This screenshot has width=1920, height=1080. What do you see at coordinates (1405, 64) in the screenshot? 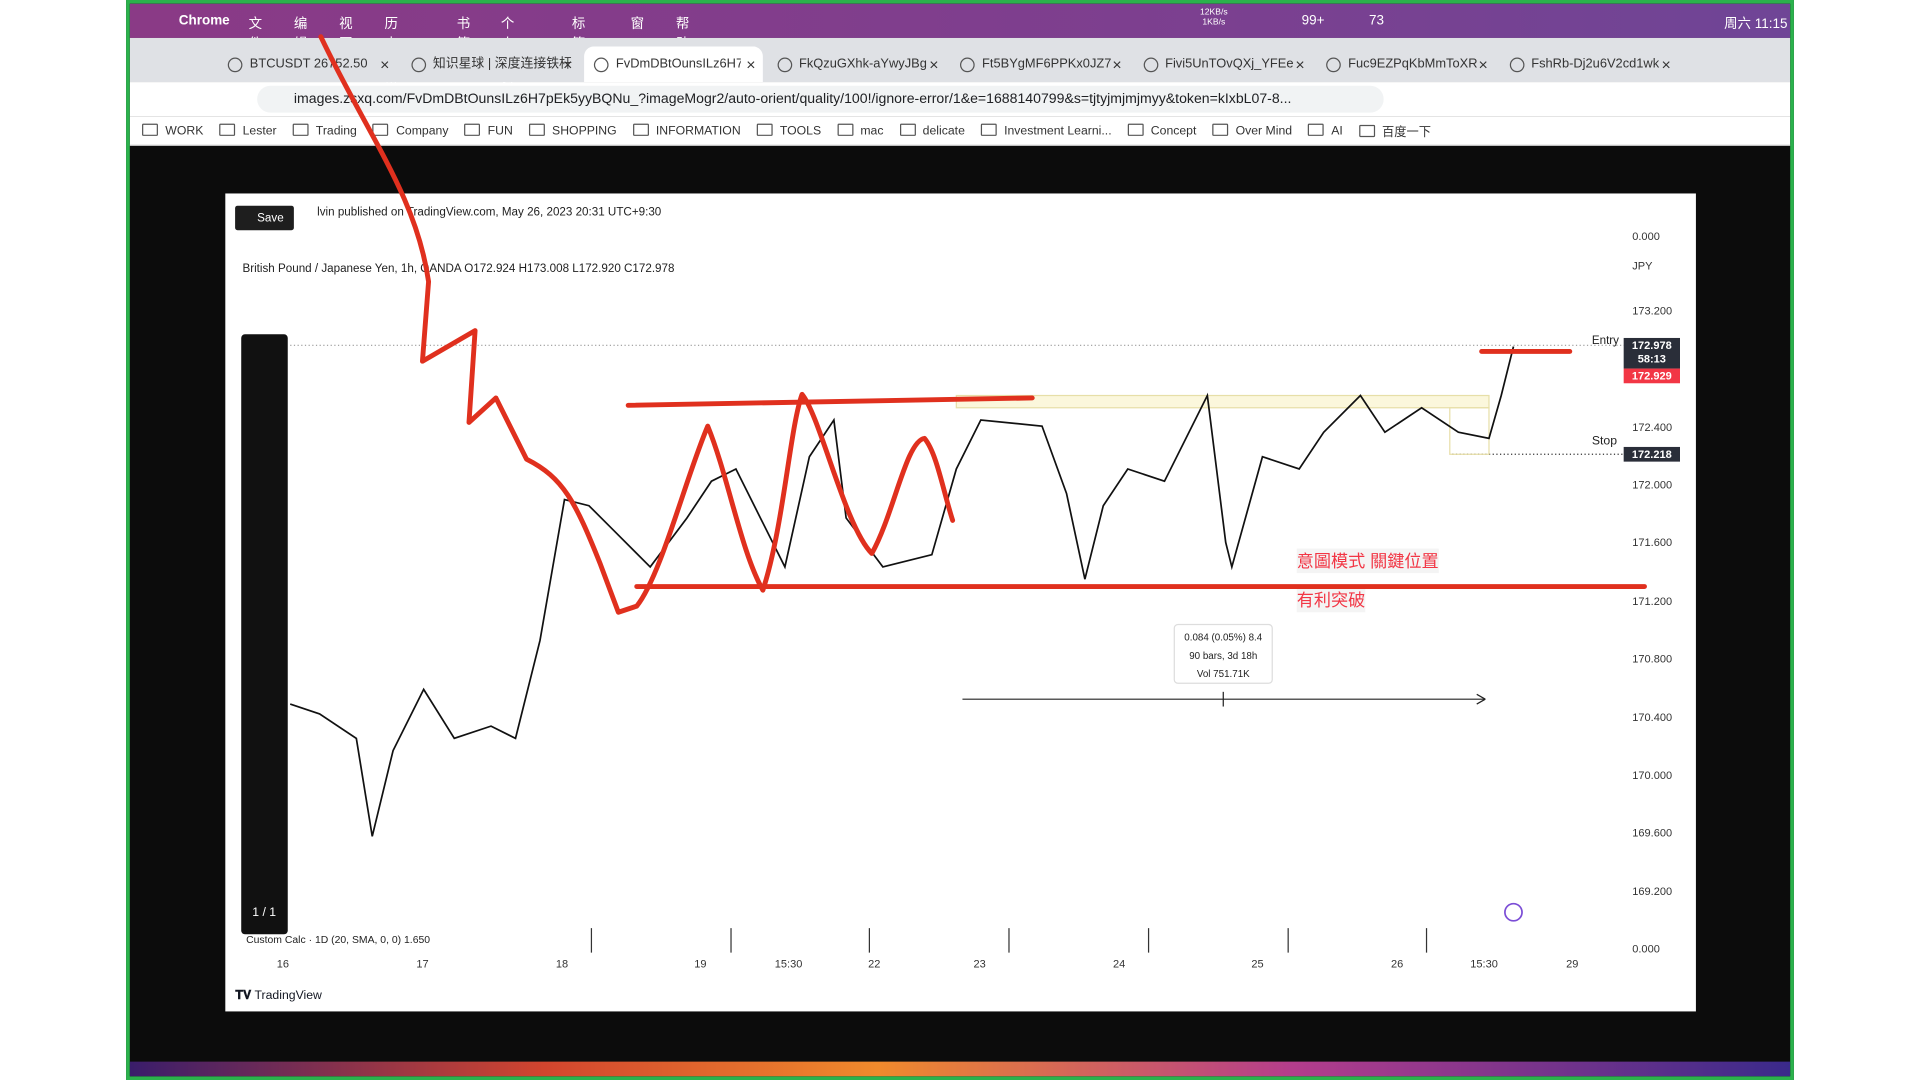
I see `tab: Fuc9EZPqKbMmToXR` at bounding box center [1405, 64].